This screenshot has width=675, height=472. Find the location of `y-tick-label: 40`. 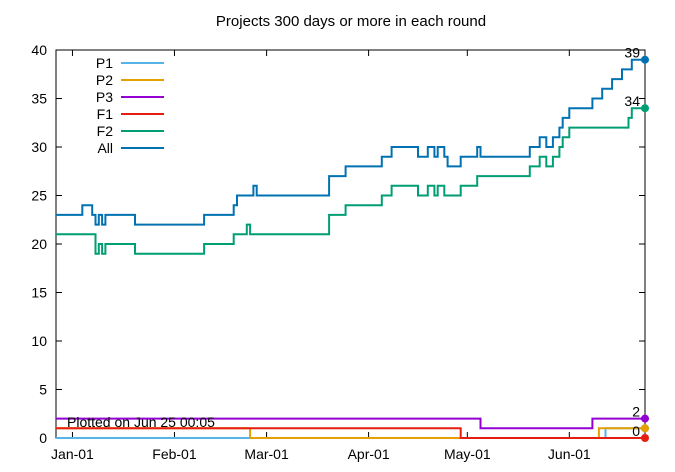

y-tick-label: 40 is located at coordinates (39, 50).